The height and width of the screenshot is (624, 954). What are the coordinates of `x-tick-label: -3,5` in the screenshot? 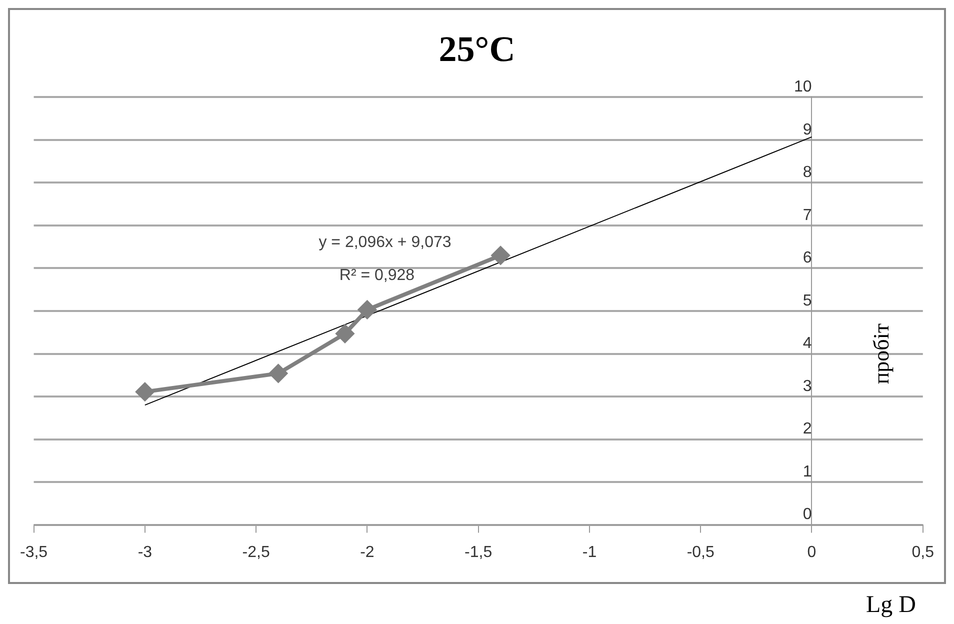 It's located at (34, 552).